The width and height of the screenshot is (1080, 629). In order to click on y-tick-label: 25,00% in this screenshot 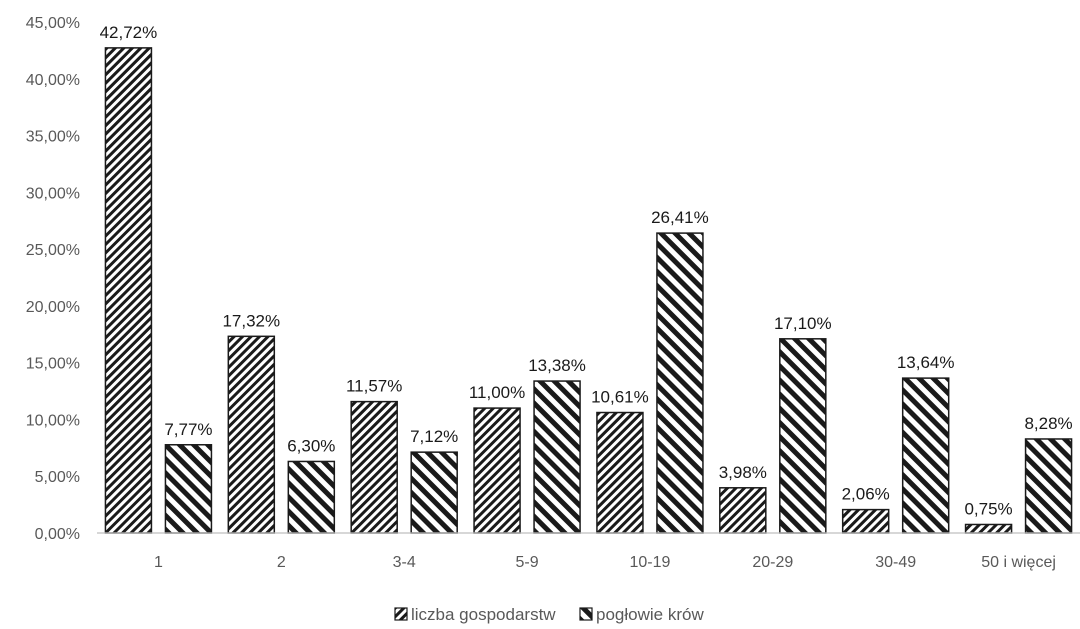, I will do `click(53, 250)`.